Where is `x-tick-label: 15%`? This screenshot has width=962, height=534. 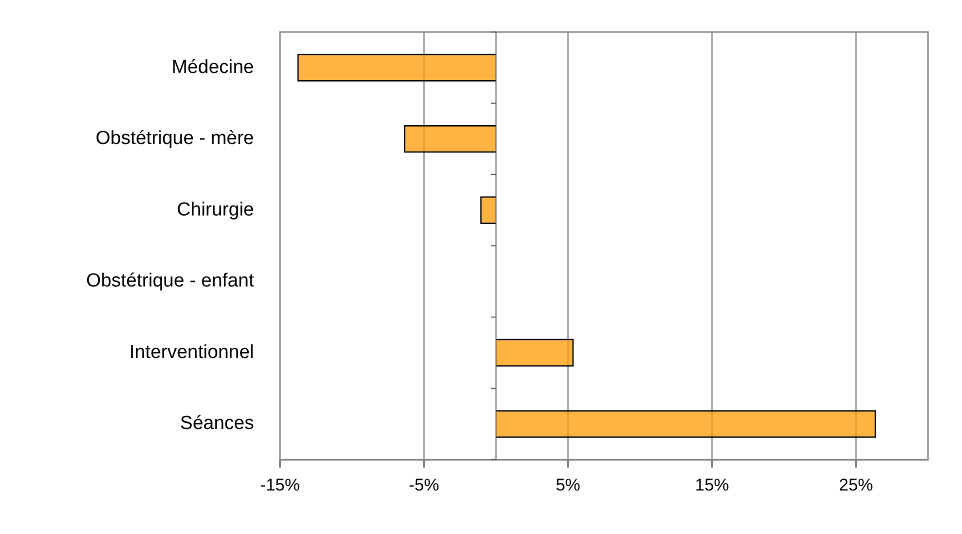 x-tick-label: 15% is located at coordinates (712, 484).